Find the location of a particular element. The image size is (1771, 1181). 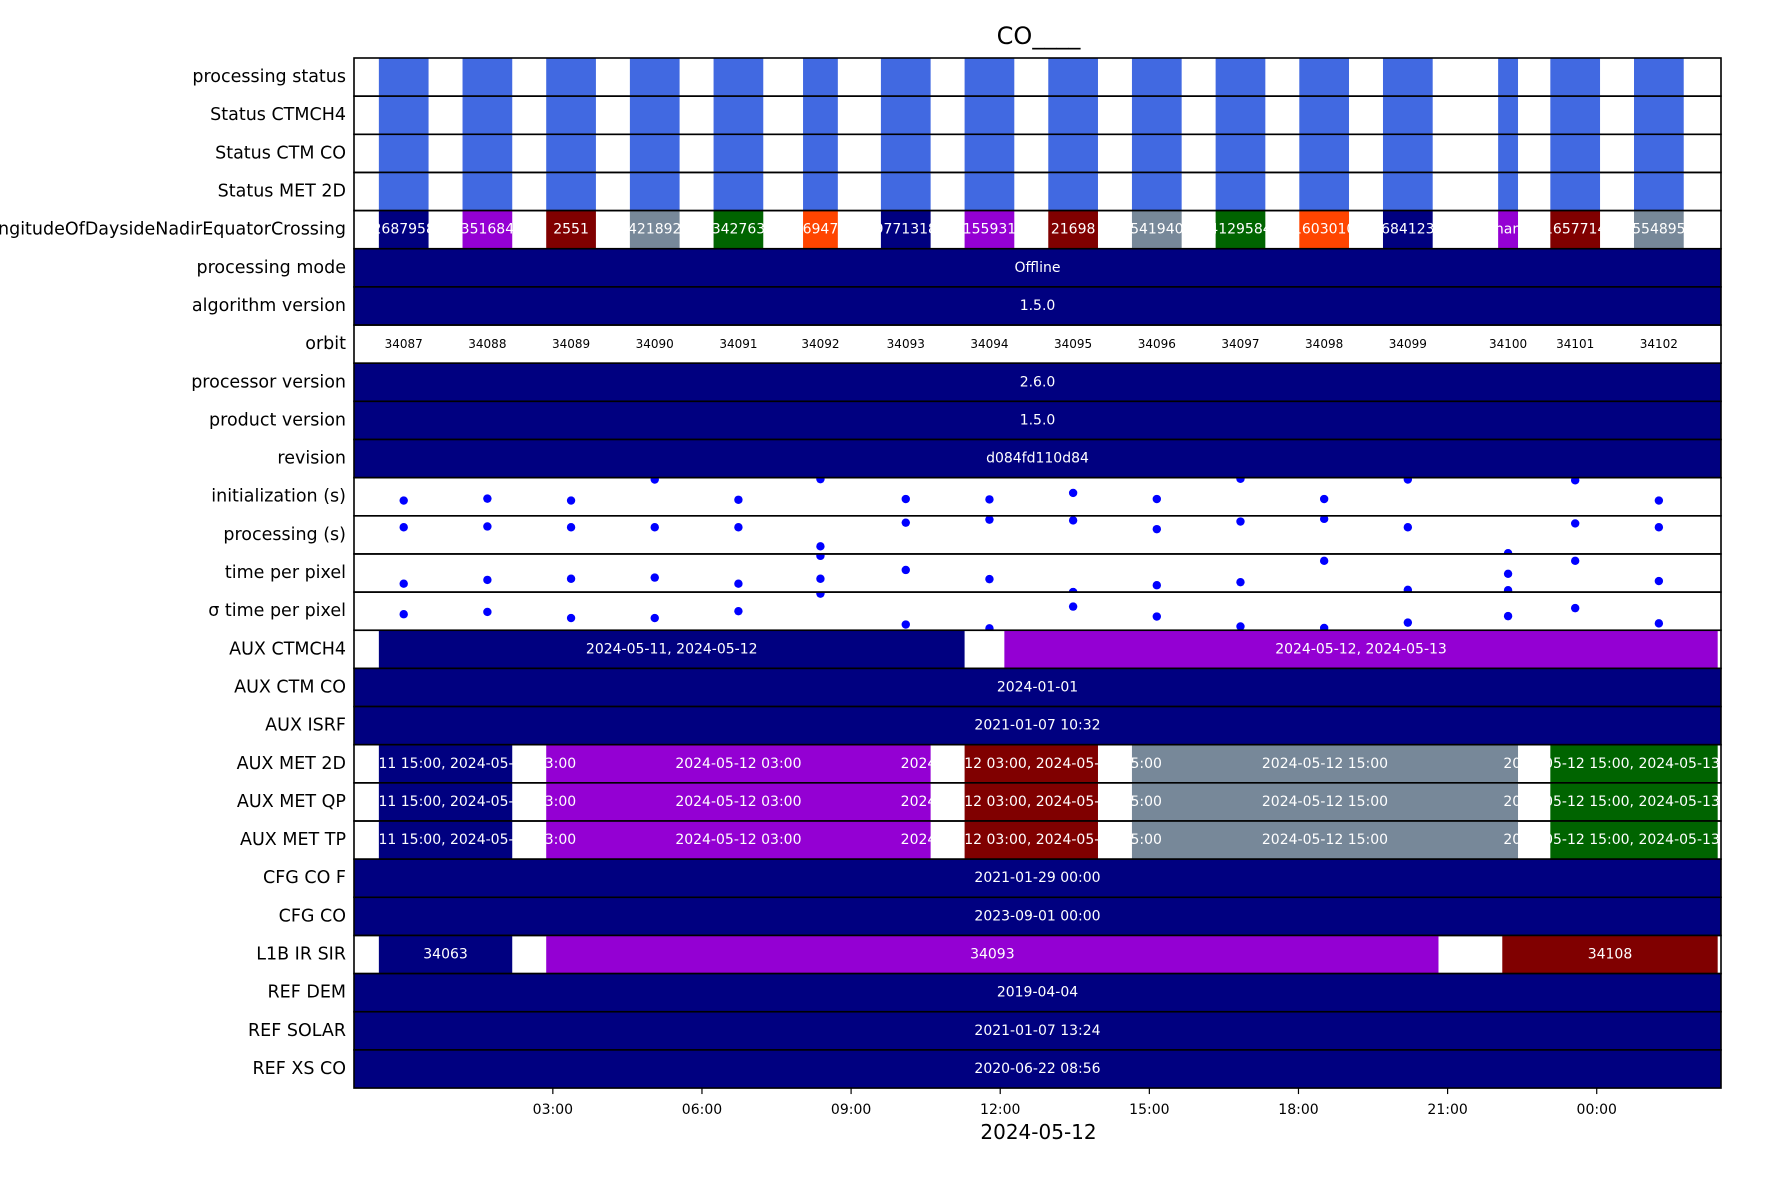

row-label: REF SOLAR is located at coordinates (297, 1031).